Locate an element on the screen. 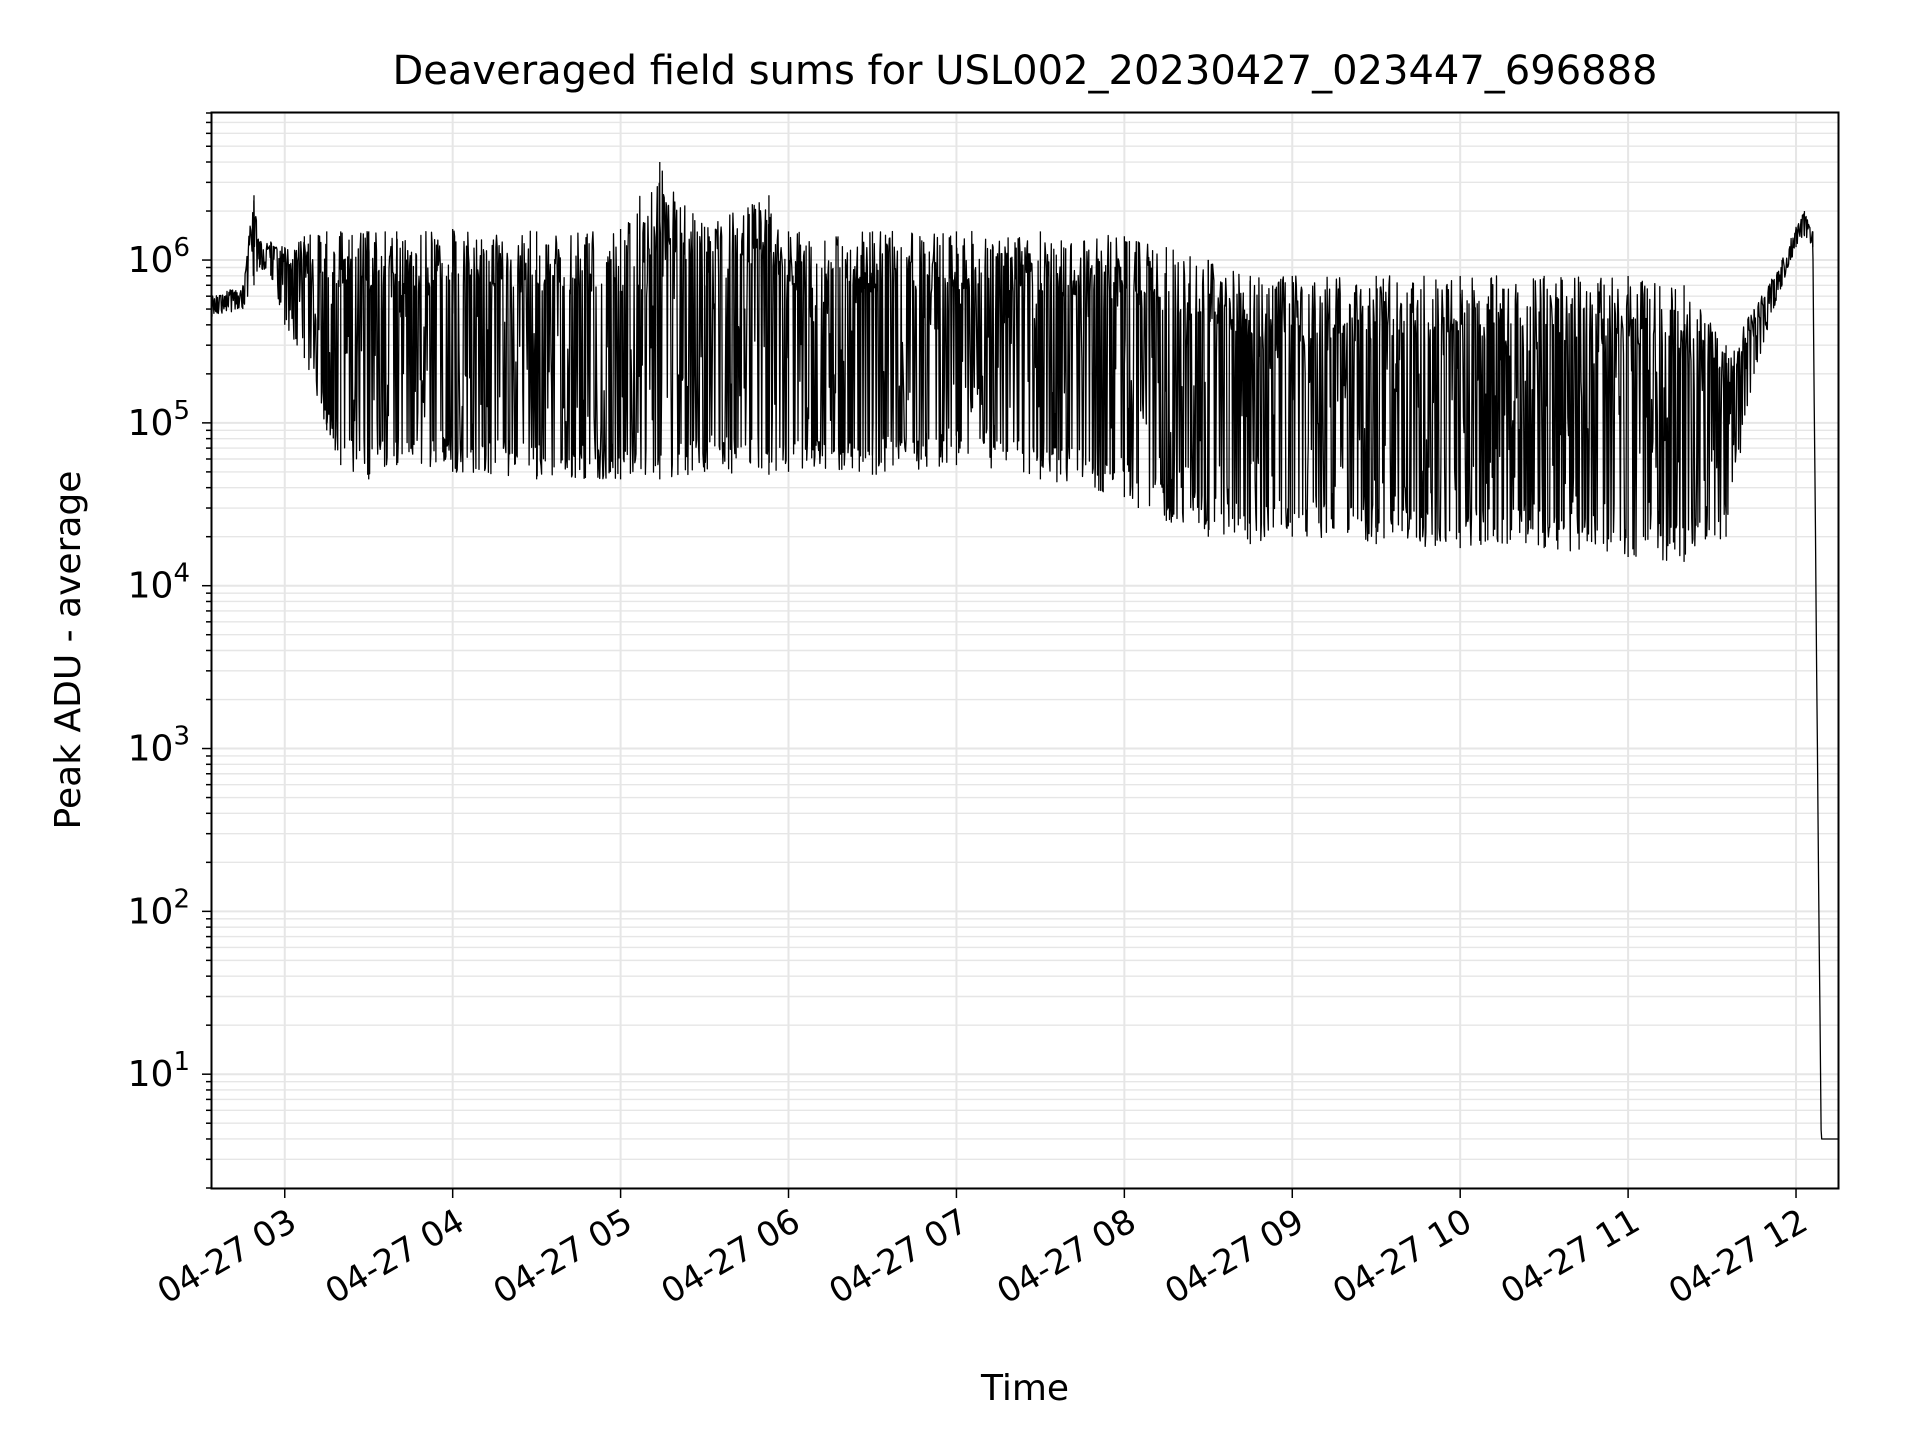 This screenshot has width=1920, height=1444. y-tick-label: 10¹ is located at coordinates (159, 1071).